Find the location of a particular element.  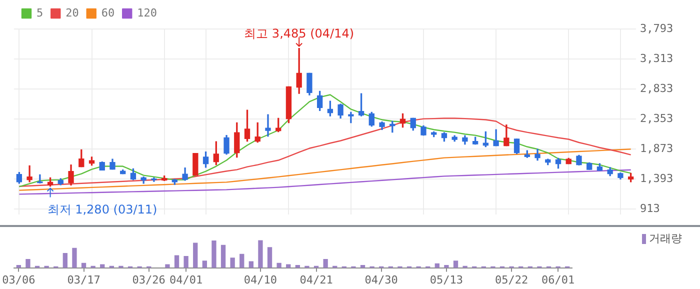

x-tick-label: 04/30 is located at coordinates (381, 279).